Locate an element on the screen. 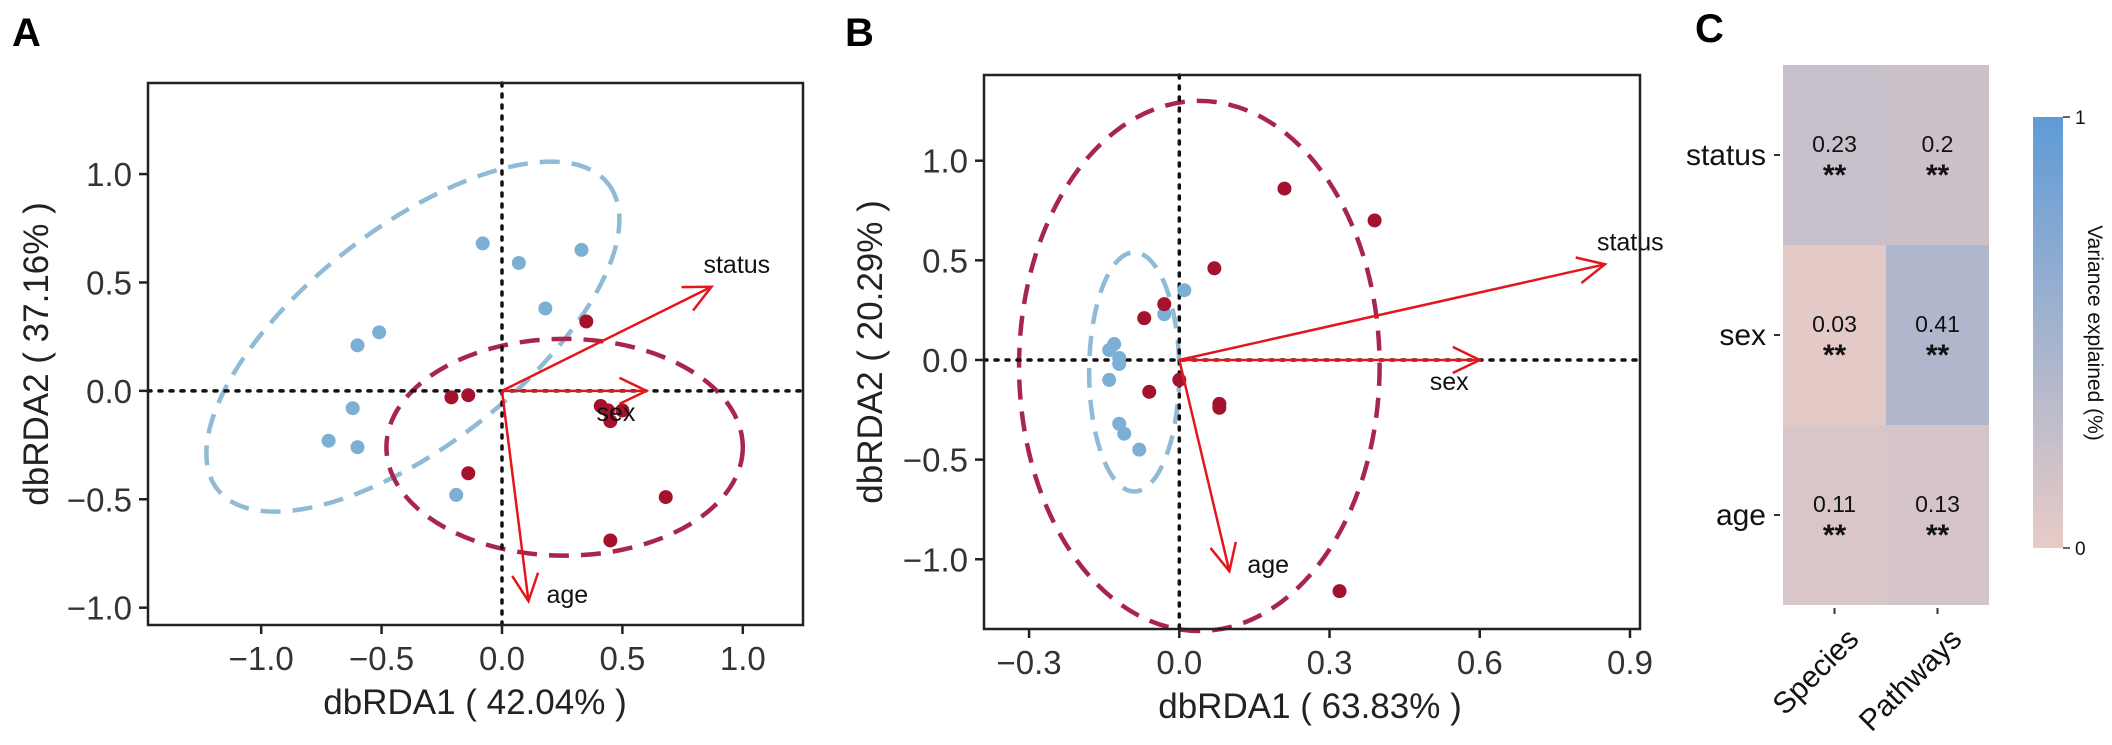  panel-b-ellipses is located at coordinates (1199, 366).